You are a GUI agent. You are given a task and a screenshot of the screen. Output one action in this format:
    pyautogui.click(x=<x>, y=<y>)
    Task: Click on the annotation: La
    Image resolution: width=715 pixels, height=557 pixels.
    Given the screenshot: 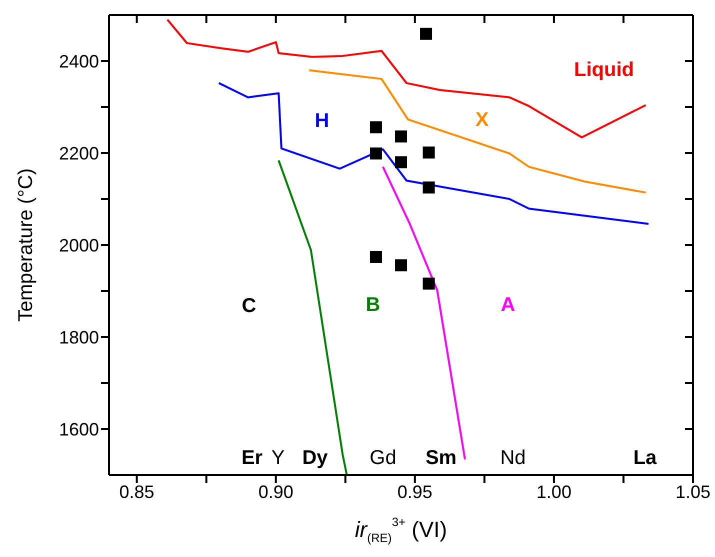 What is the action you would take?
    pyautogui.click(x=645, y=458)
    